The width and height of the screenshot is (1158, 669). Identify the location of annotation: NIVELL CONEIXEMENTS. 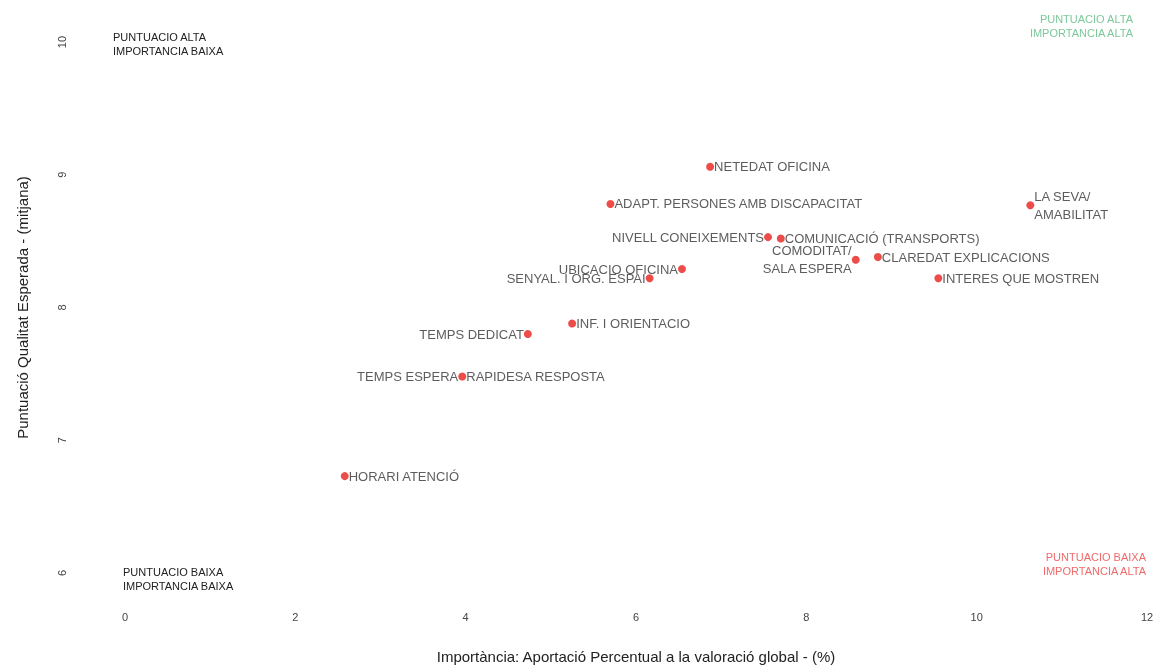
(688, 237).